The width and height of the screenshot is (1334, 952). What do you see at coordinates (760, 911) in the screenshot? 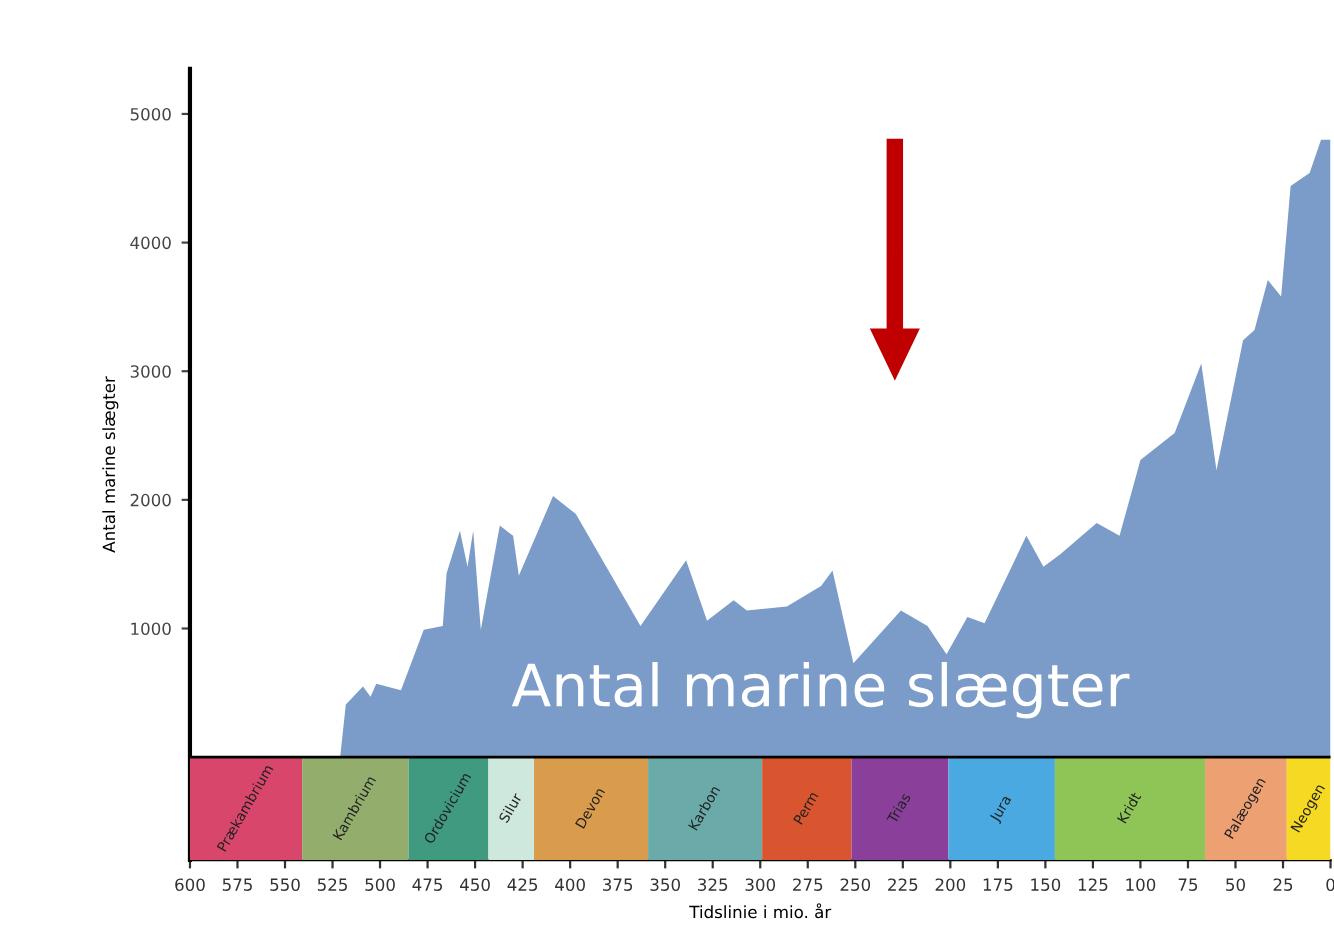
I see `x-axis-title: Tidslinie i mio. år` at bounding box center [760, 911].